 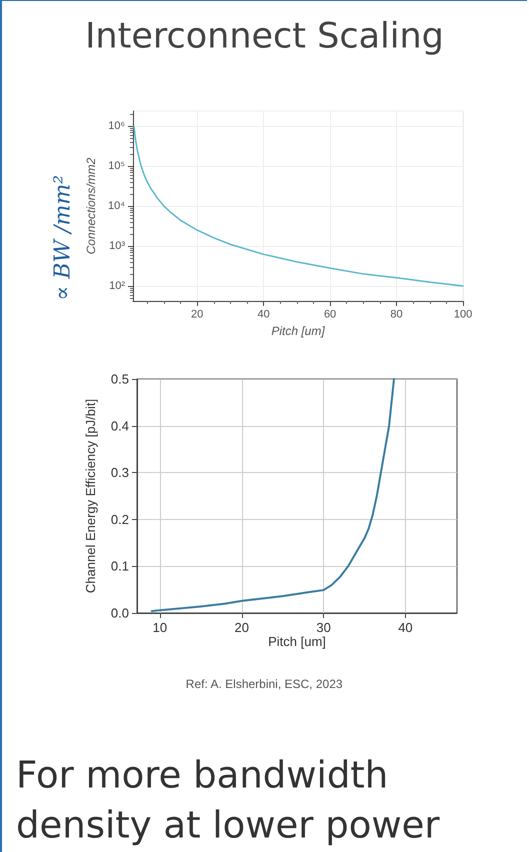 What do you see at coordinates (396, 314) in the screenshot?
I see `x-tick-label: 80` at bounding box center [396, 314].